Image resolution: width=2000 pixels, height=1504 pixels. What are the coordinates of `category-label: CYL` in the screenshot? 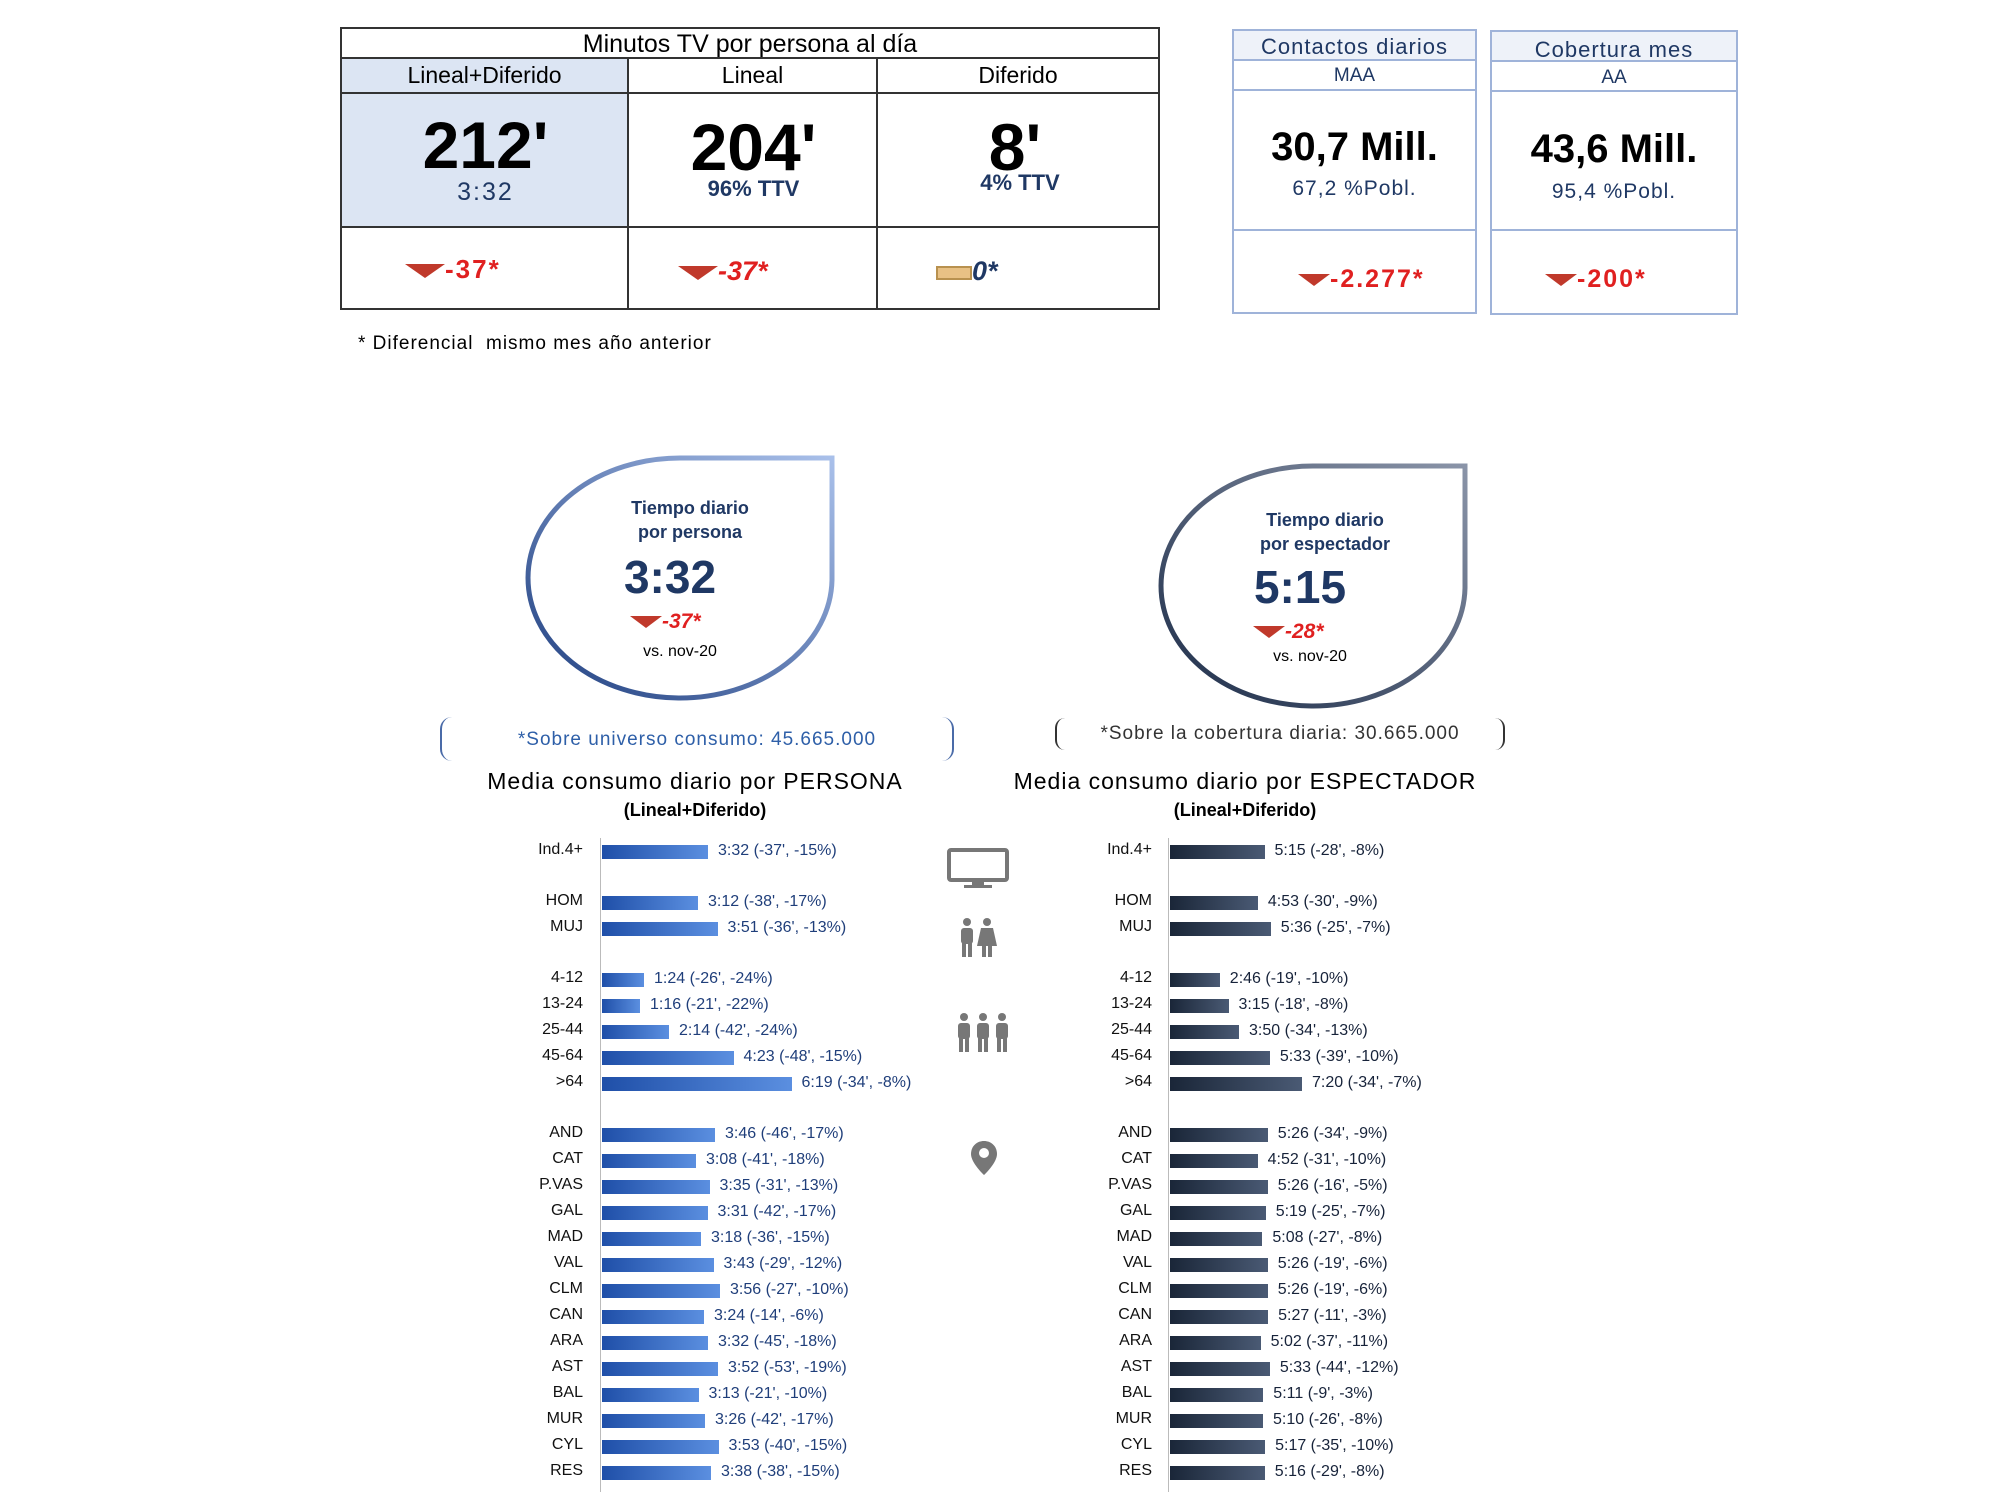 It's located at (1136, 1444).